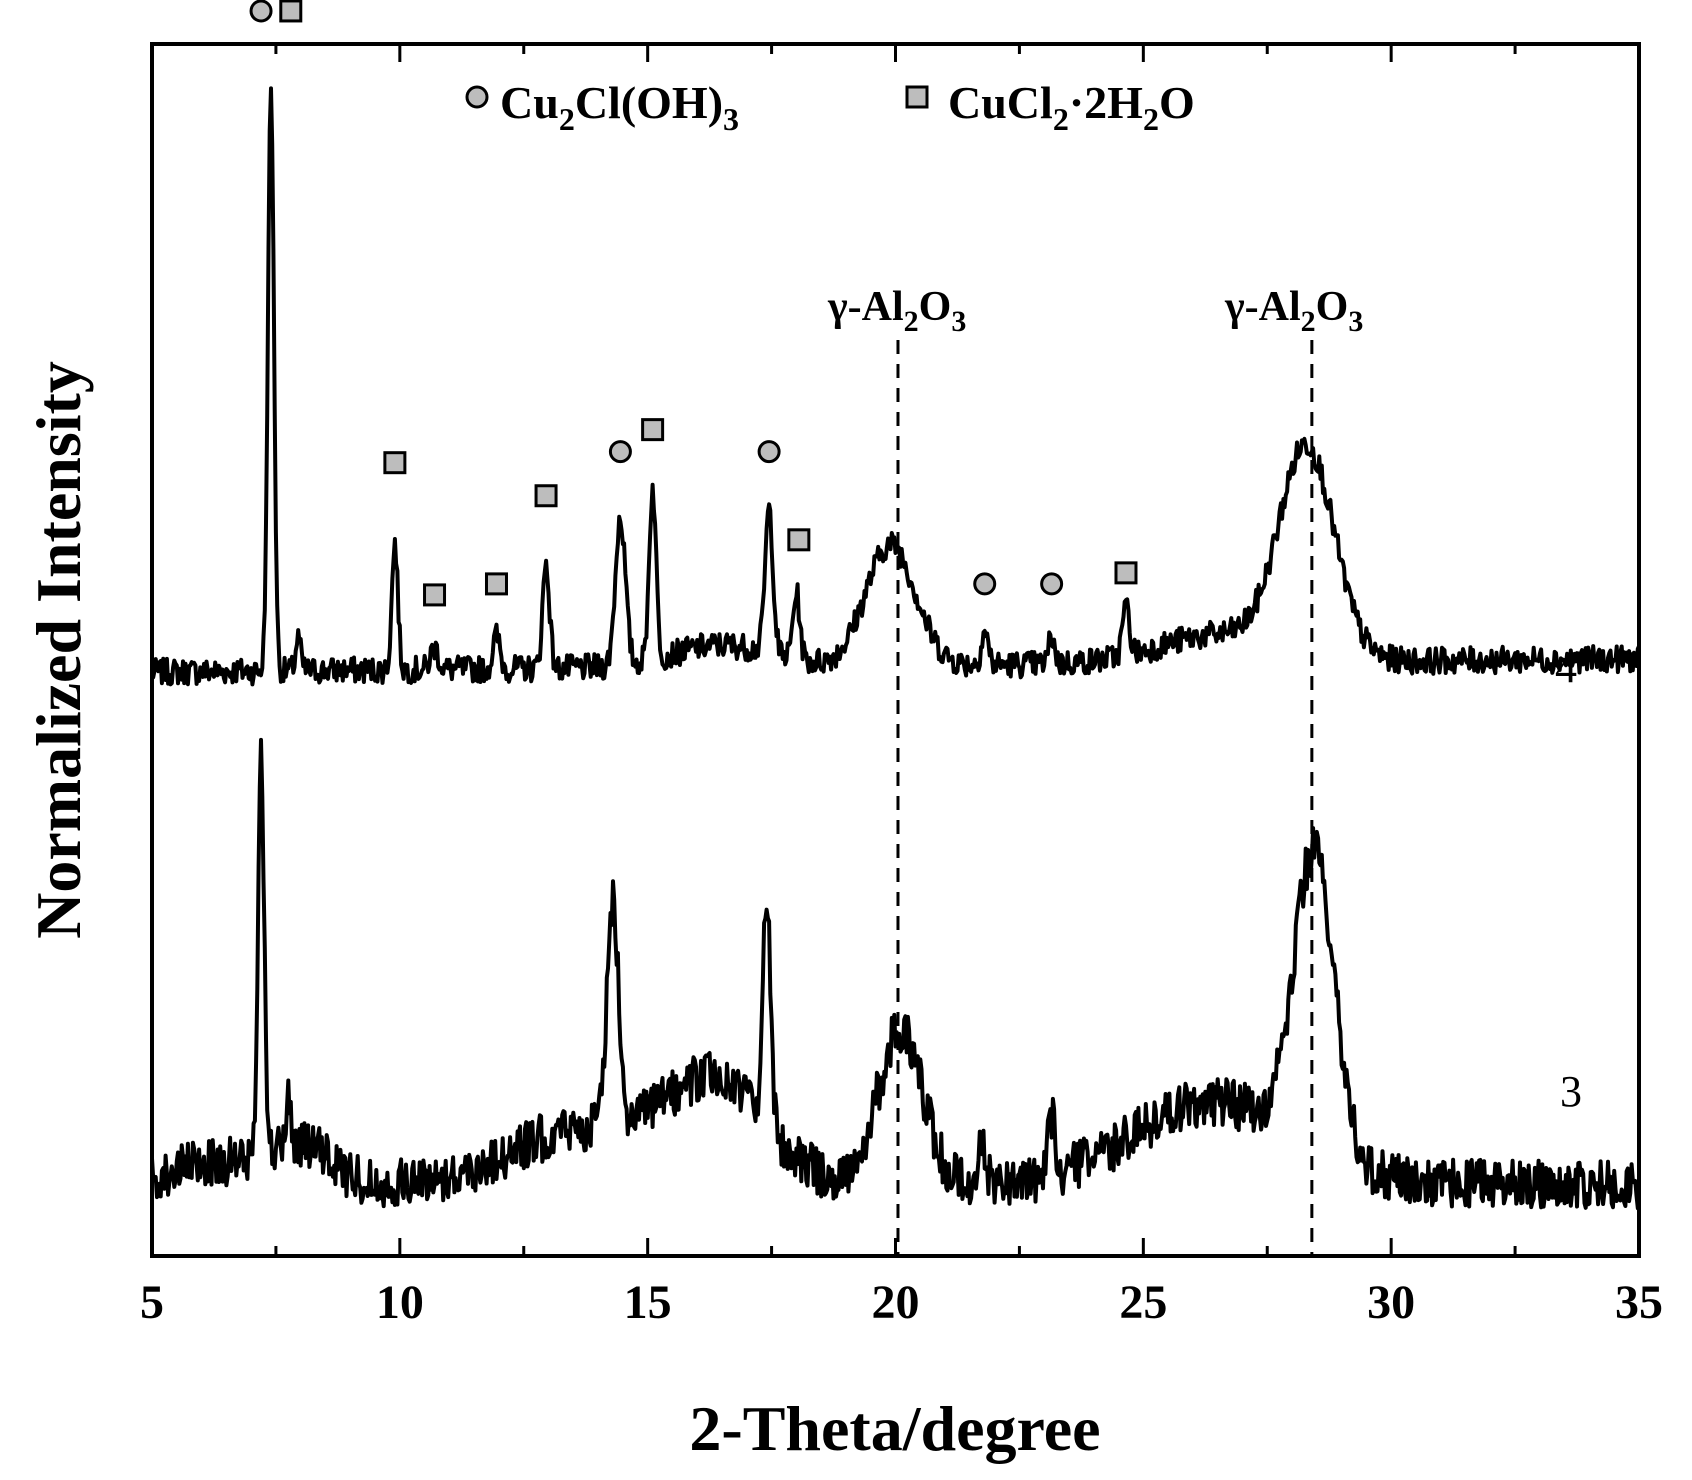 Image resolution: width=1692 pixels, height=1480 pixels. Describe the element at coordinates (58, 650) in the screenshot. I see `y-axis-title: Normalized Intensity` at that location.